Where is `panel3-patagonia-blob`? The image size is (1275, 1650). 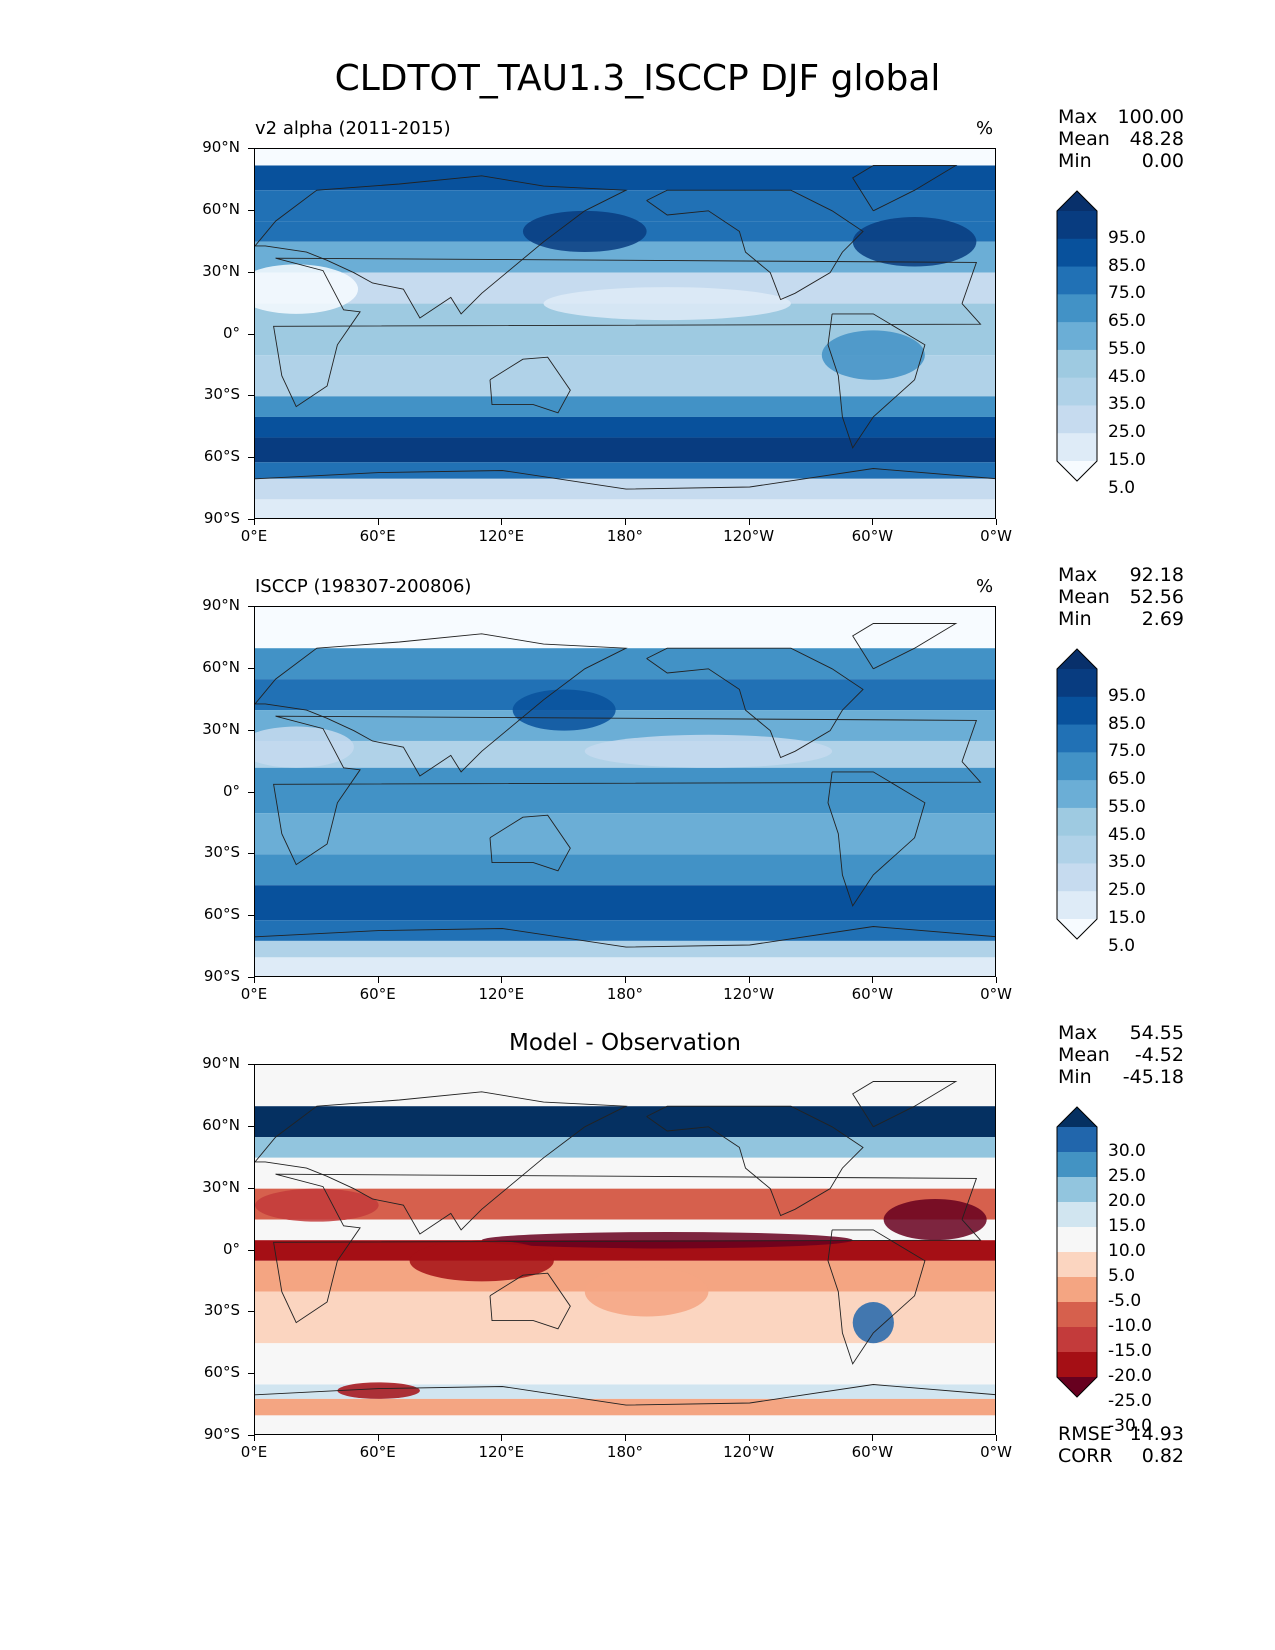 panel3-patagonia-blob is located at coordinates (873, 1323).